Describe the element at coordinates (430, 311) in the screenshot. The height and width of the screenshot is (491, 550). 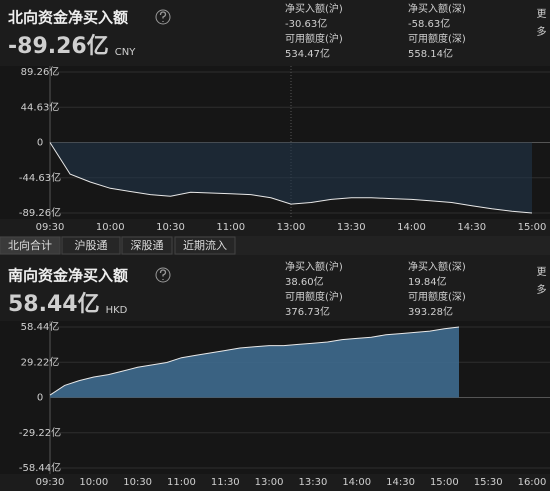
I see `stat-value: 393.28亿` at that location.